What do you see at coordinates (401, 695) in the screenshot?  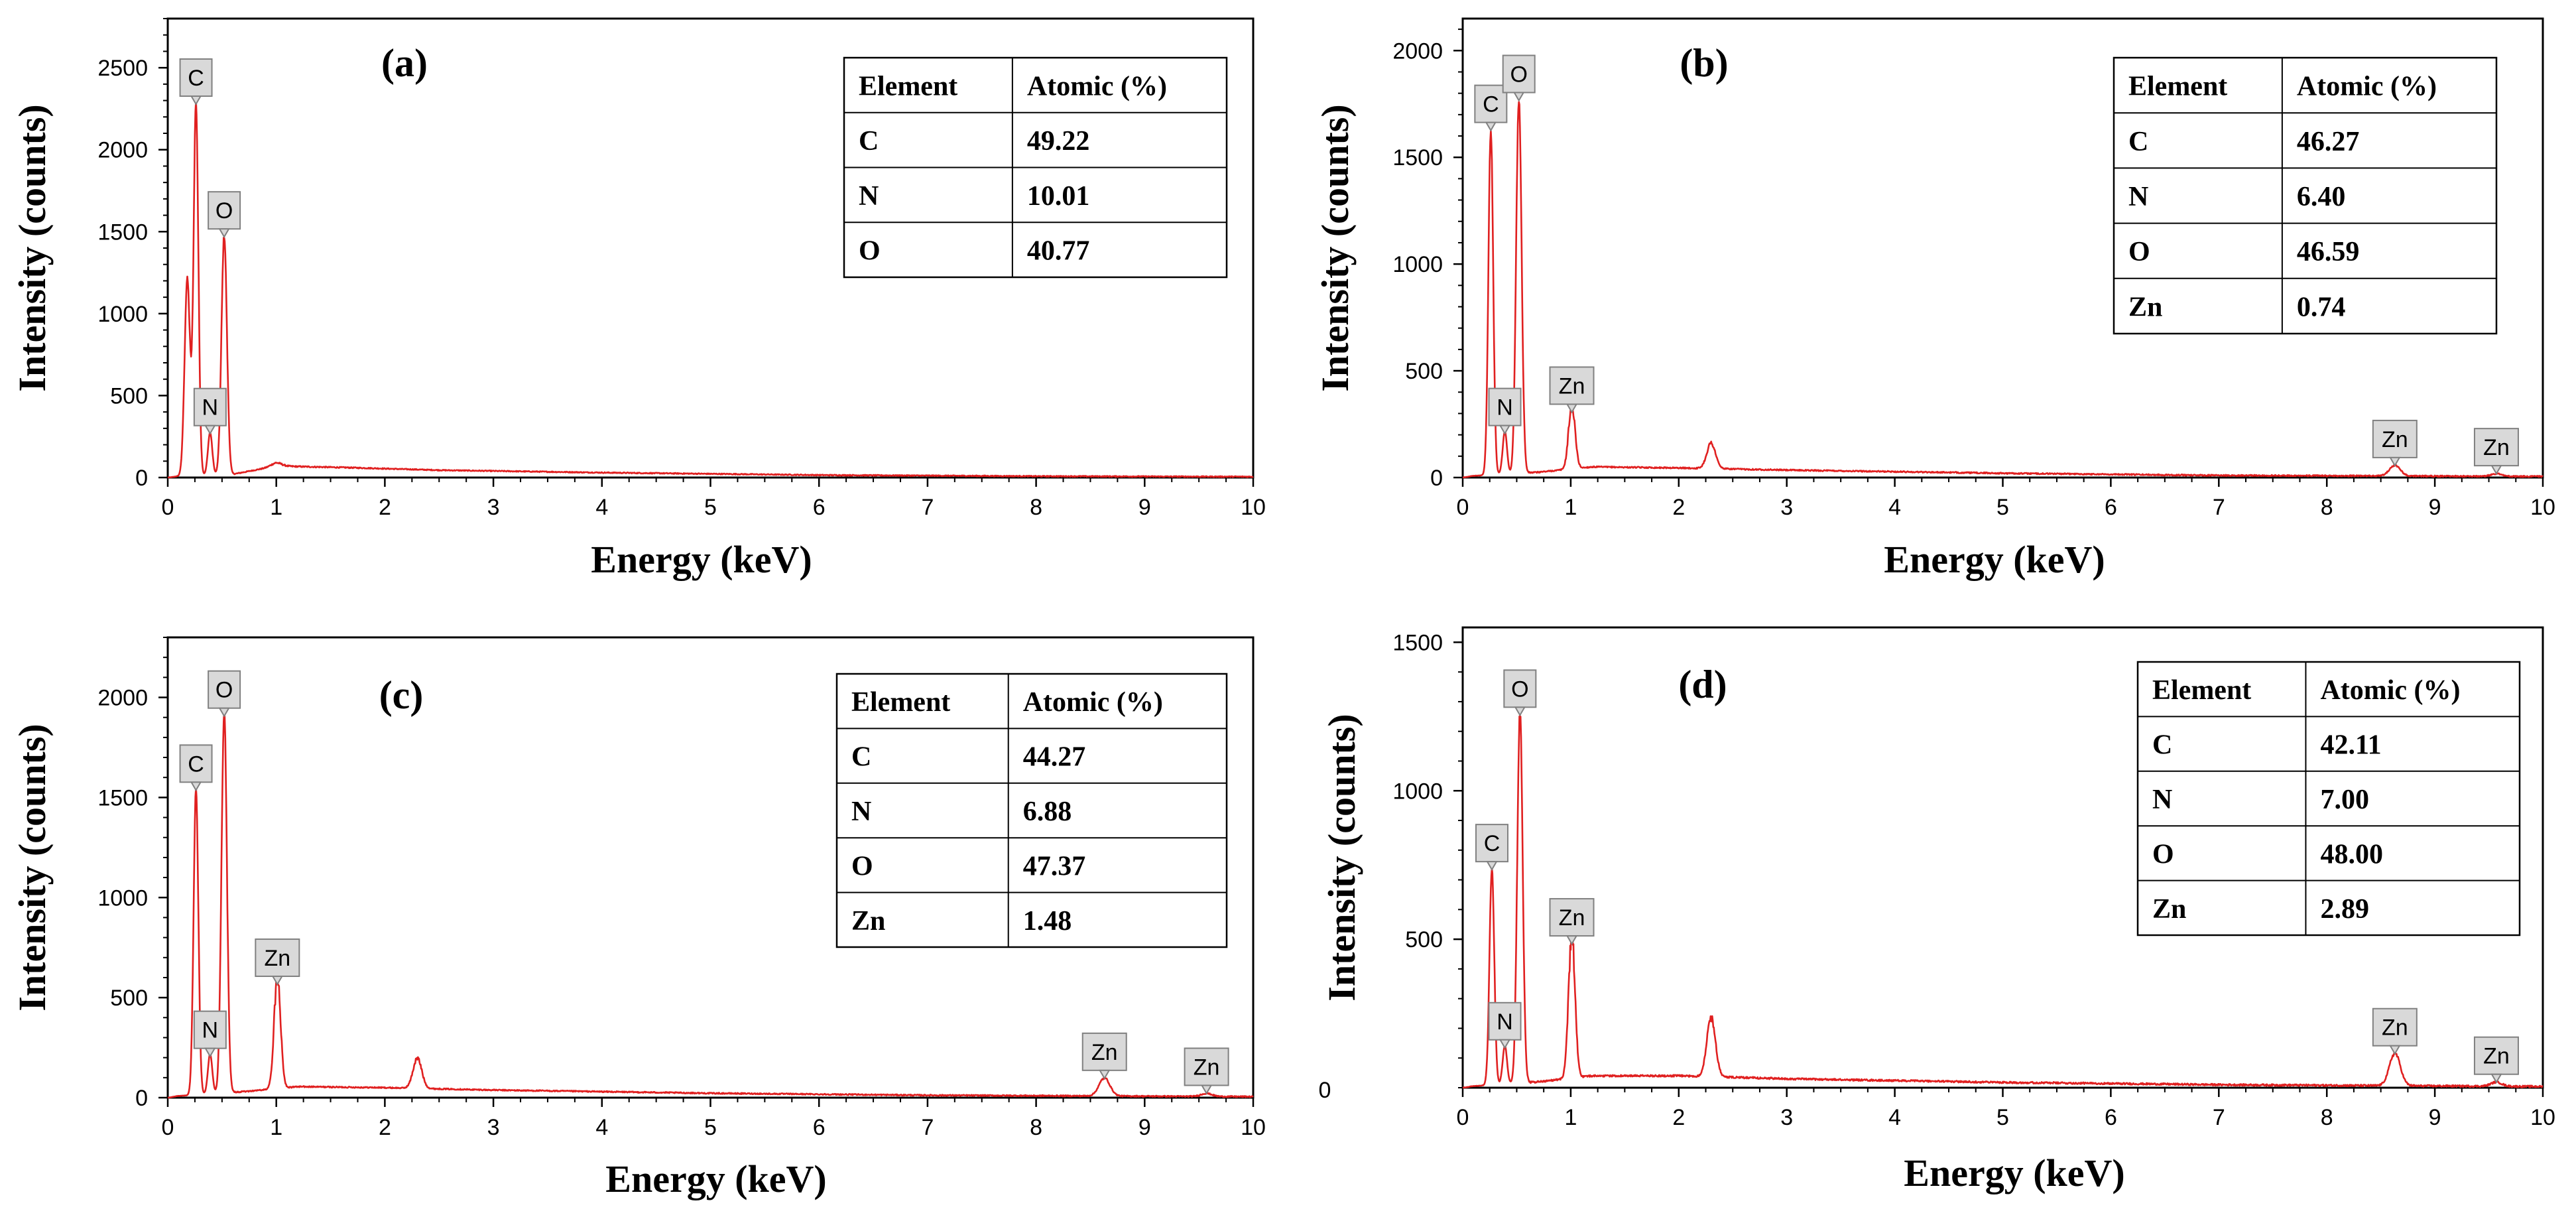 I see `panel-label: (c)` at bounding box center [401, 695].